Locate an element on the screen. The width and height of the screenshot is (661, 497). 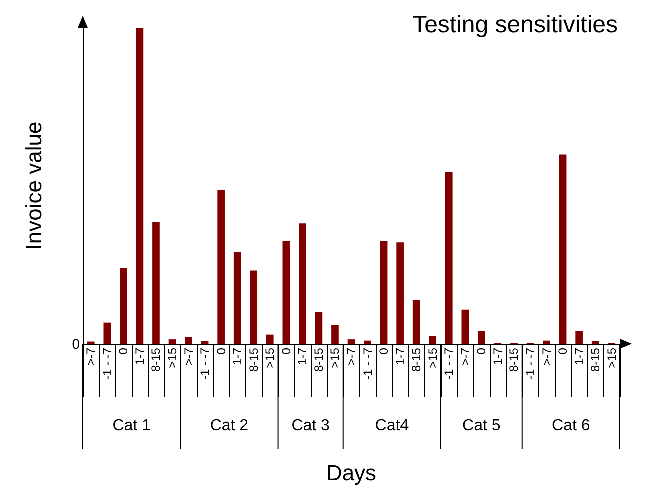
text: Cat4 is located at coordinates (392, 426).